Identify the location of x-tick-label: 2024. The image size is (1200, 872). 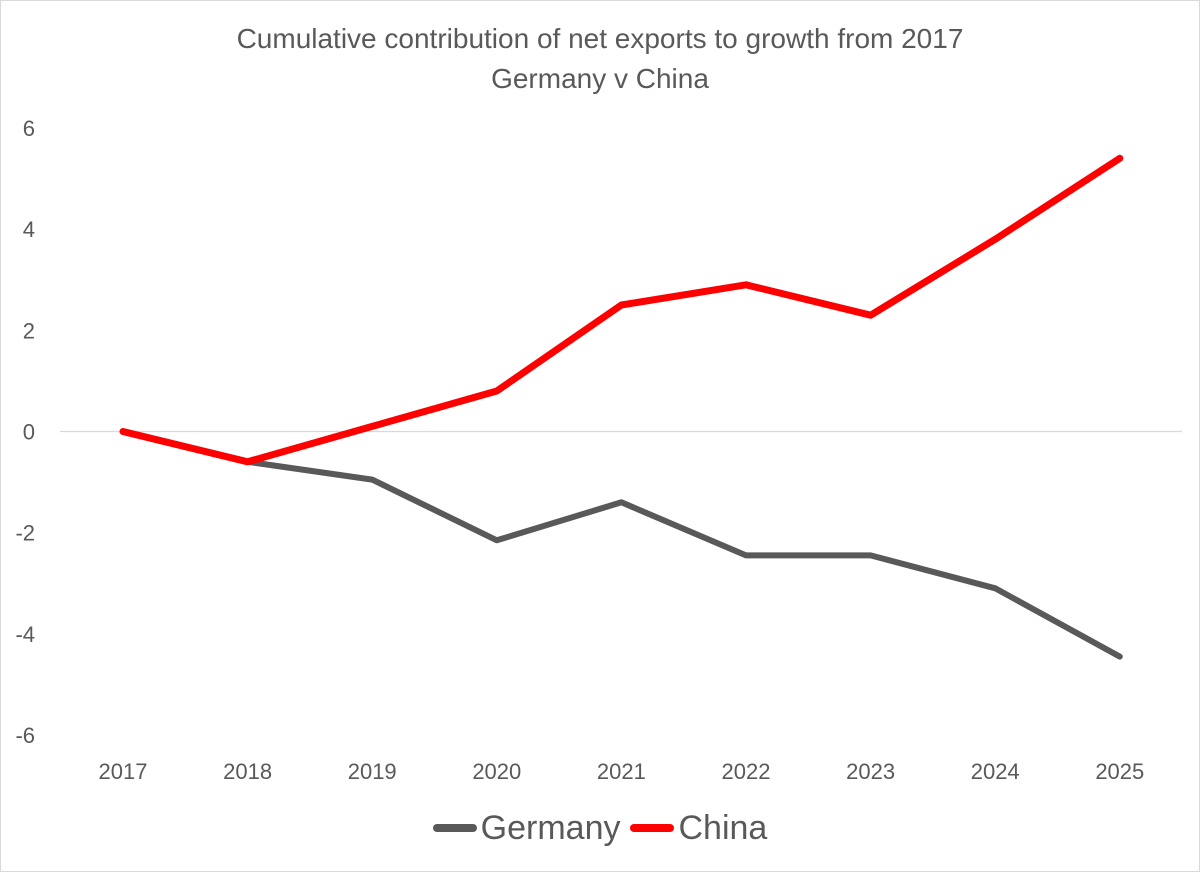
(995, 771).